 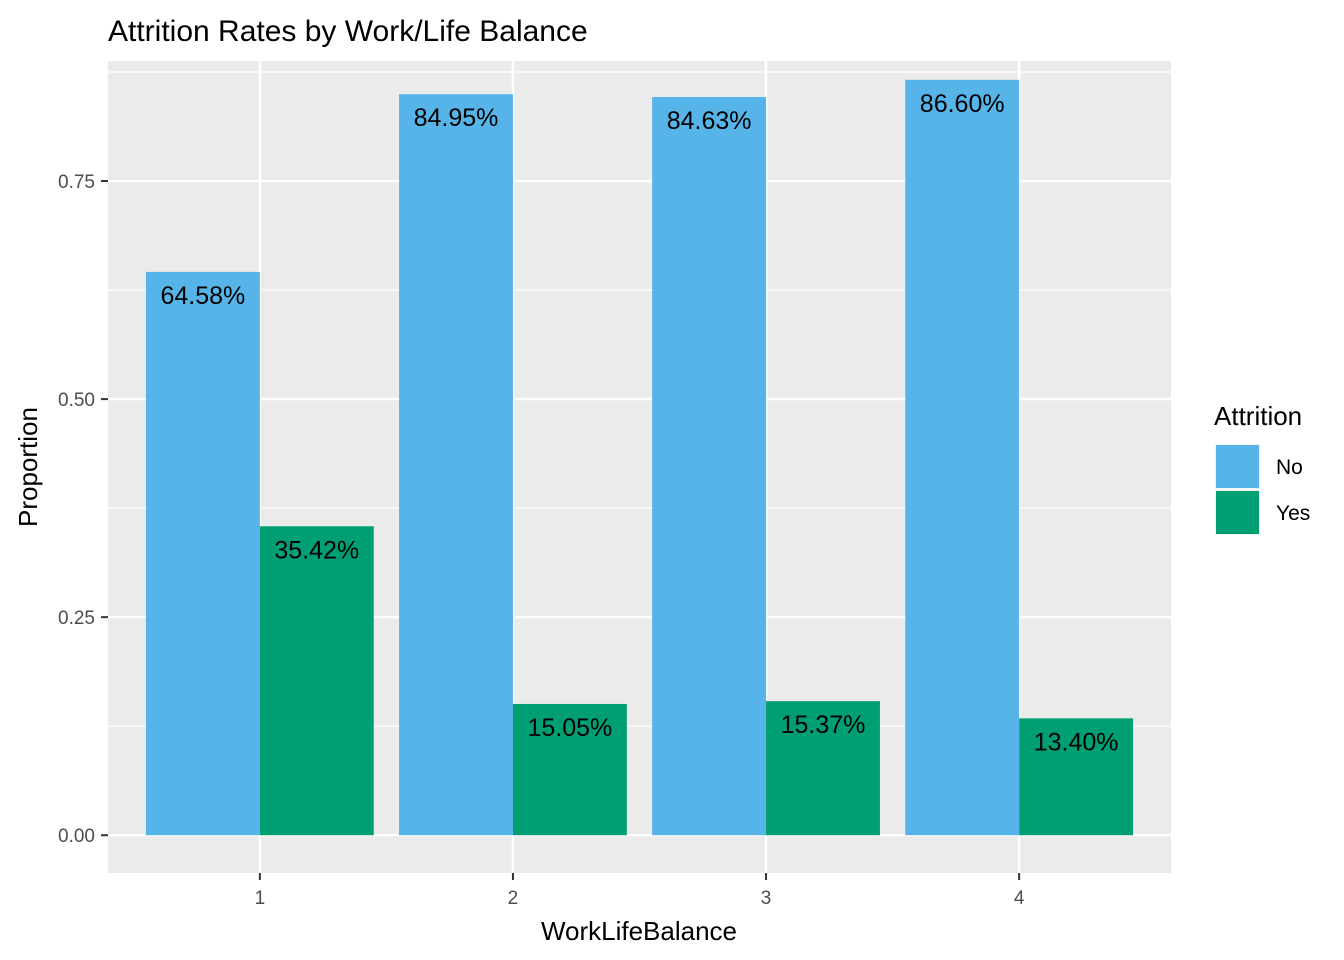 I want to click on x-tick-label: 4, so click(x=1019, y=898).